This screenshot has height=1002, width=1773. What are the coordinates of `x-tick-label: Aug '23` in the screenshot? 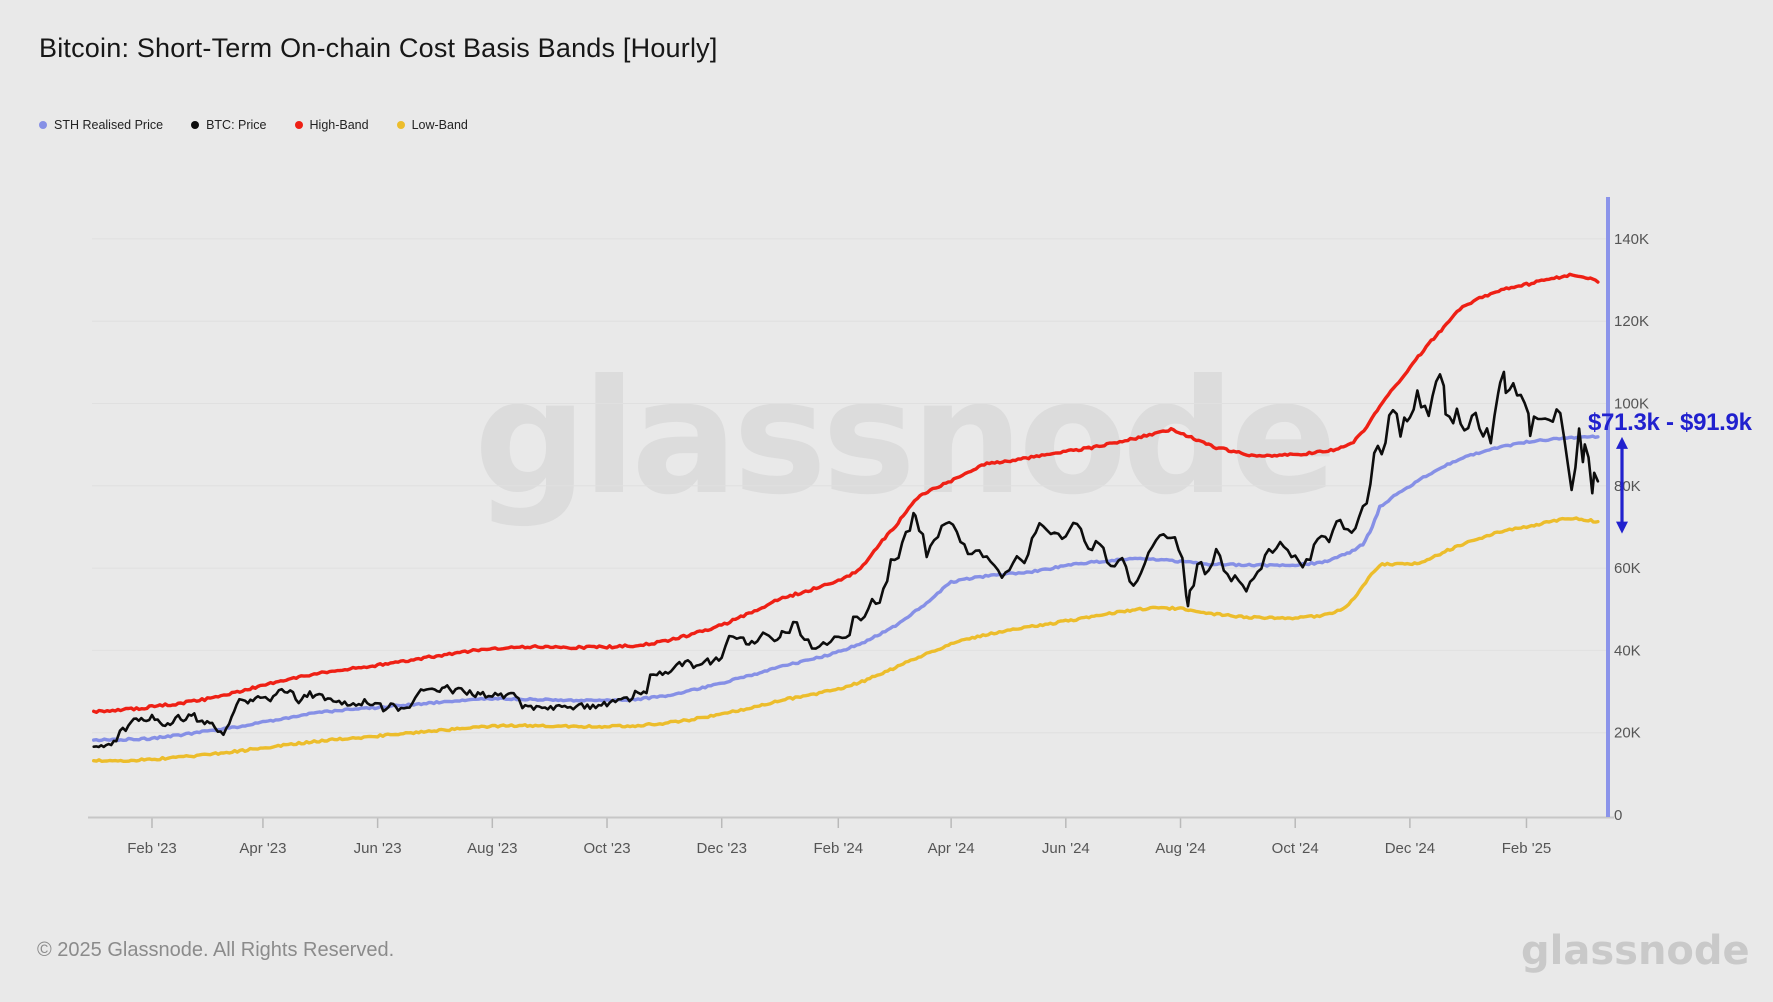 It's located at (492, 848).